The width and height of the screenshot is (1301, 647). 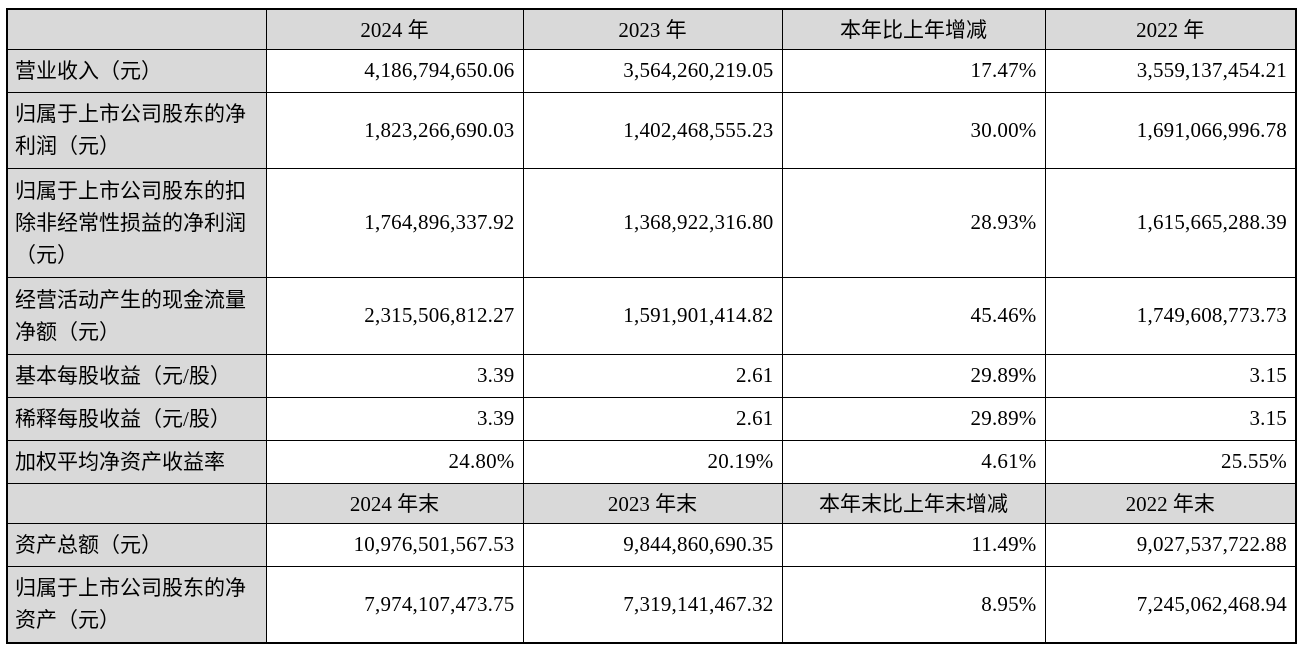 I want to click on cell-value: 10,976,501,567.53, so click(x=394, y=544).